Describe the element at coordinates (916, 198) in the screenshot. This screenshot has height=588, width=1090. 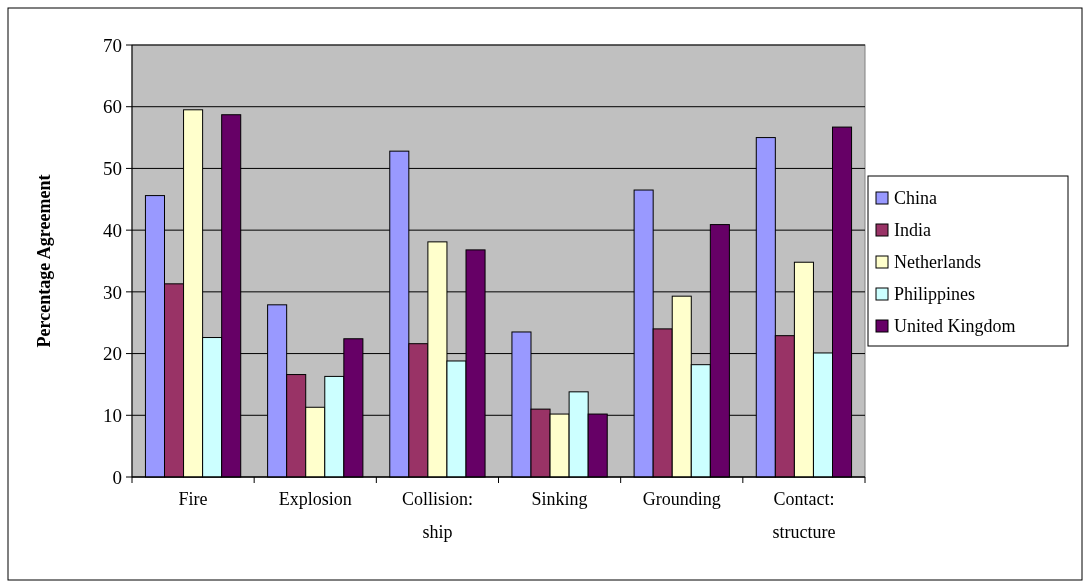
I see `legend-label: China` at that location.